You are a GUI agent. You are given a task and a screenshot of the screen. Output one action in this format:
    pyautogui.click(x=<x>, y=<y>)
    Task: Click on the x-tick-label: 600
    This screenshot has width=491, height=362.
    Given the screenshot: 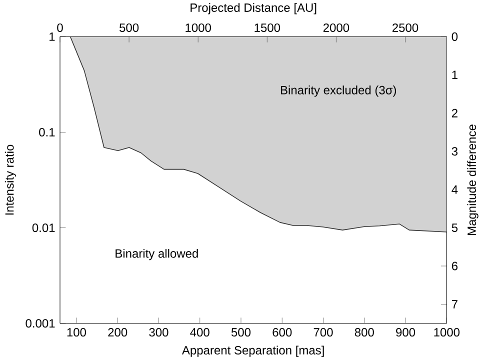 What is the action you would take?
    pyautogui.click(x=282, y=332)
    